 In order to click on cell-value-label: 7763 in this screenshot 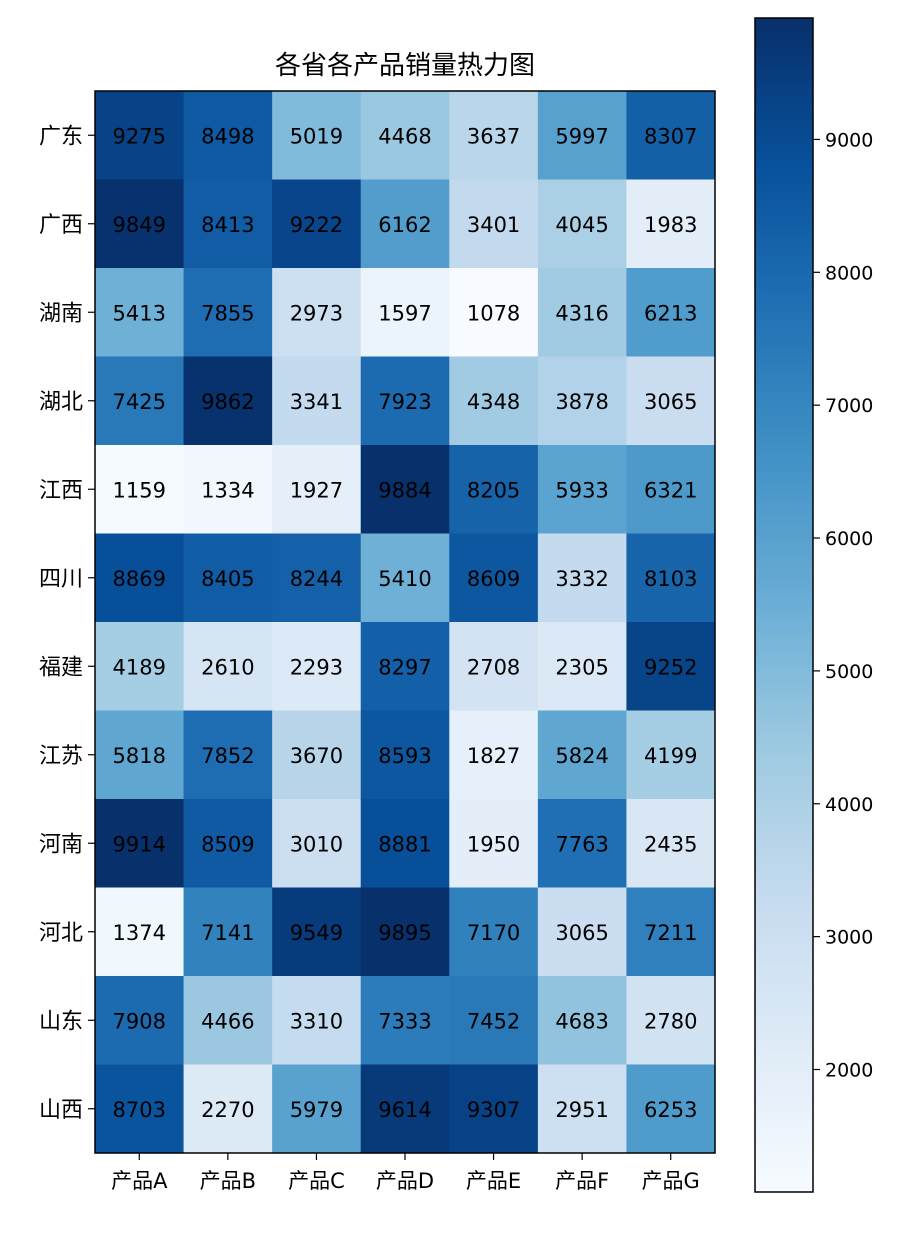, I will do `click(581, 844)`.